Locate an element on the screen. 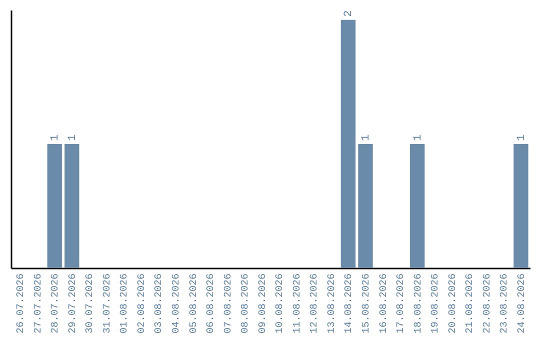 This screenshot has height=340, width=540. x-tick-label: 06.08.2026 is located at coordinates (212, 304).